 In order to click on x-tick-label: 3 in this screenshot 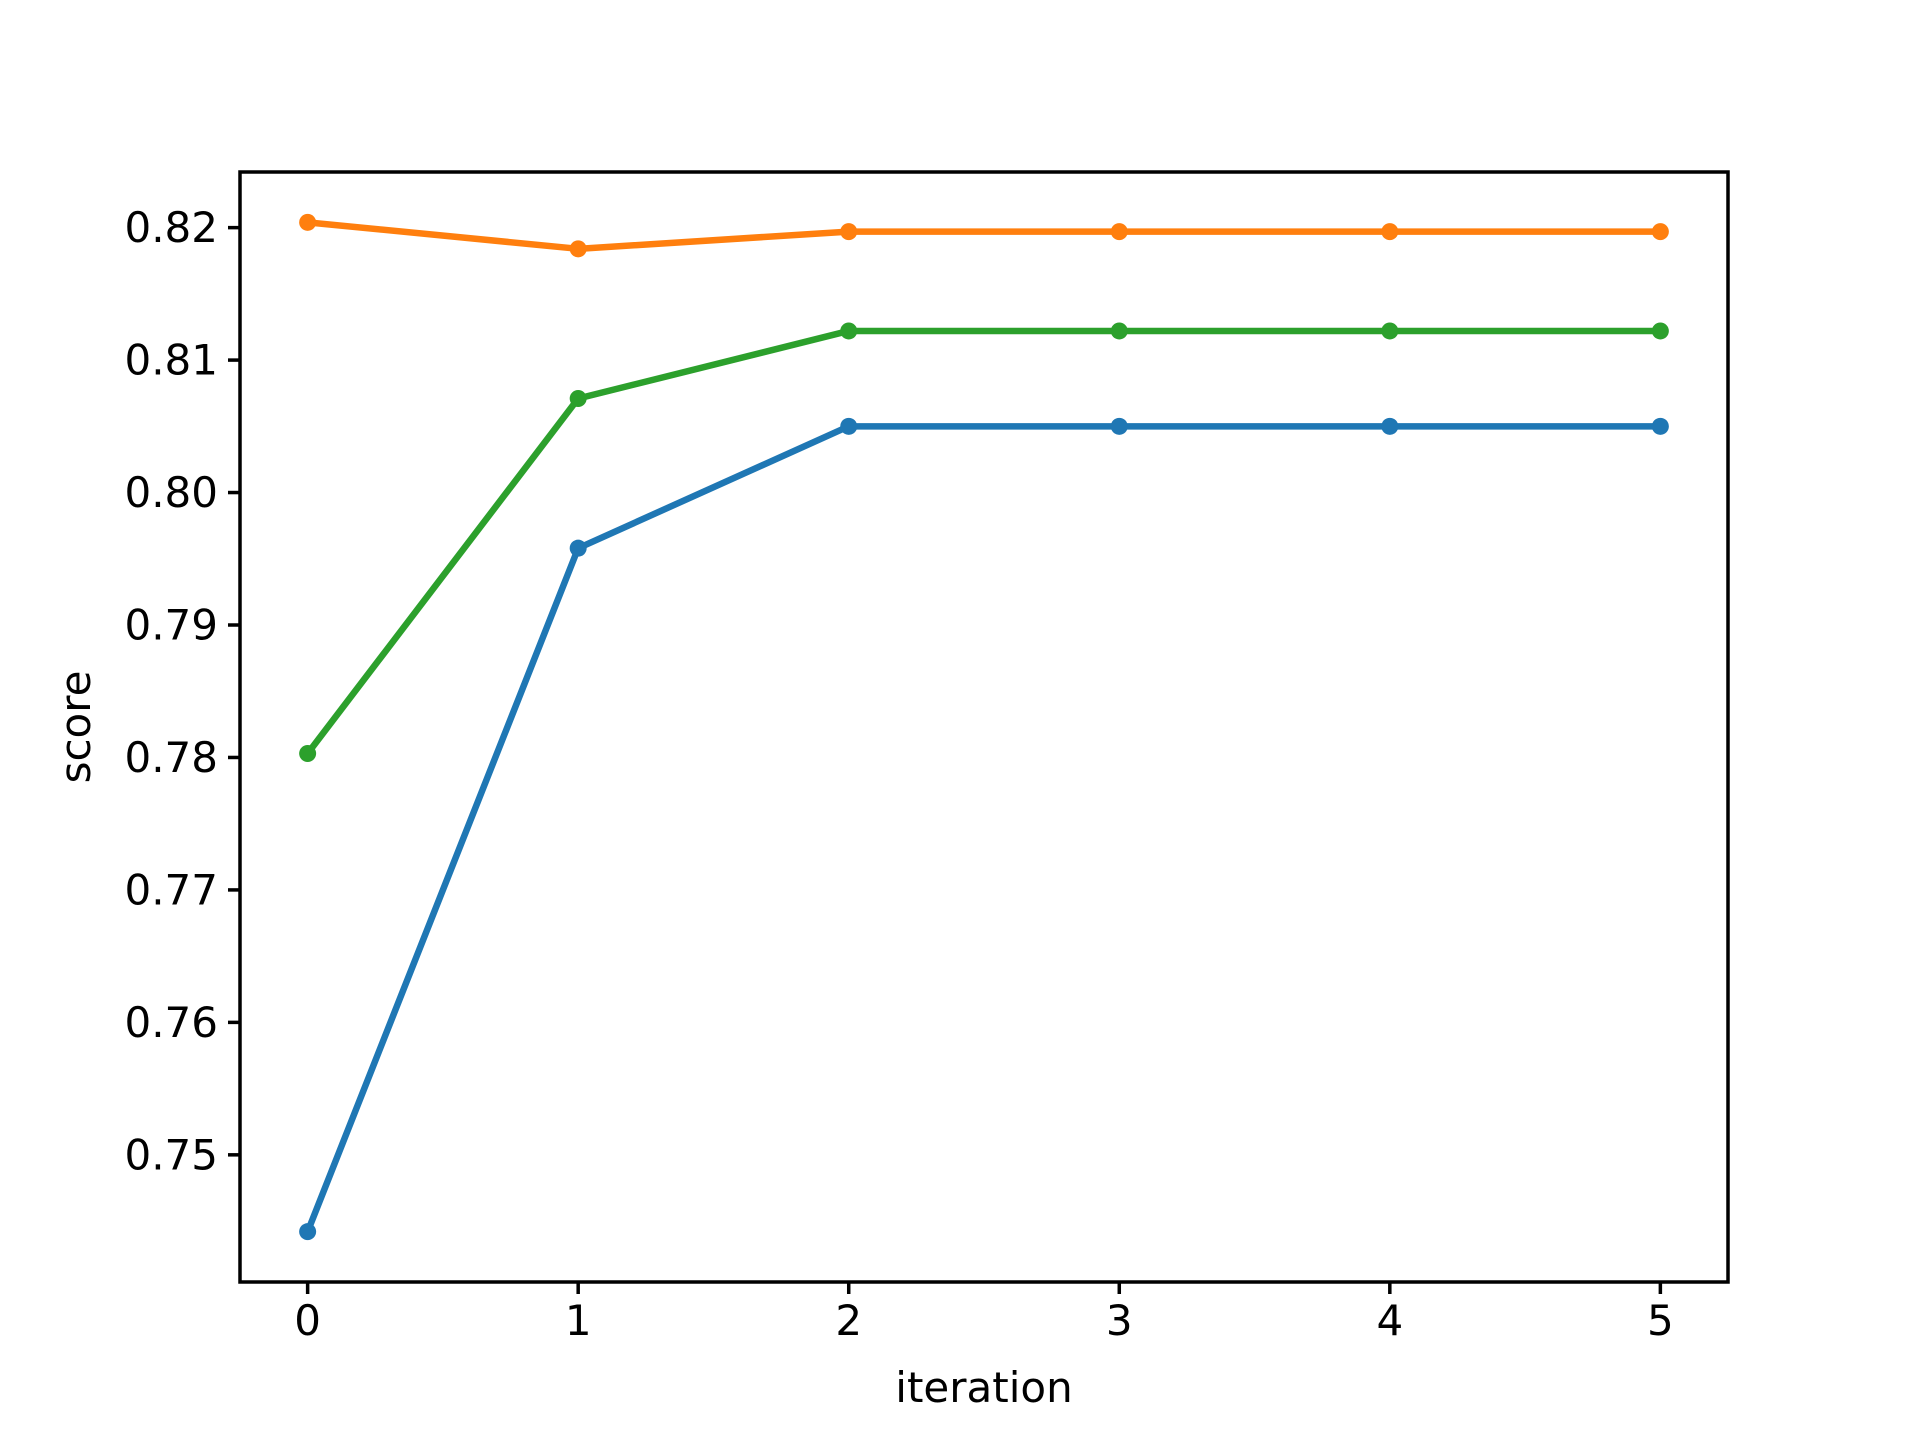, I will do `click(1119, 1320)`.